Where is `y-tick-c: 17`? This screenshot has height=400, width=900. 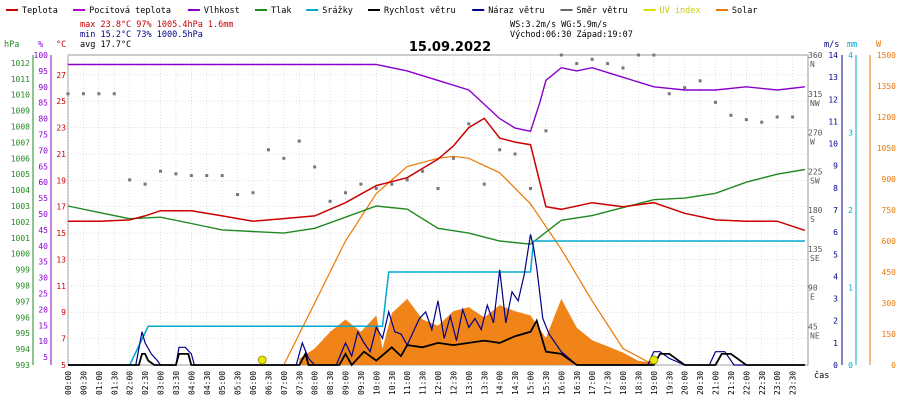 y-tick-c: 17 is located at coordinates (61, 207).